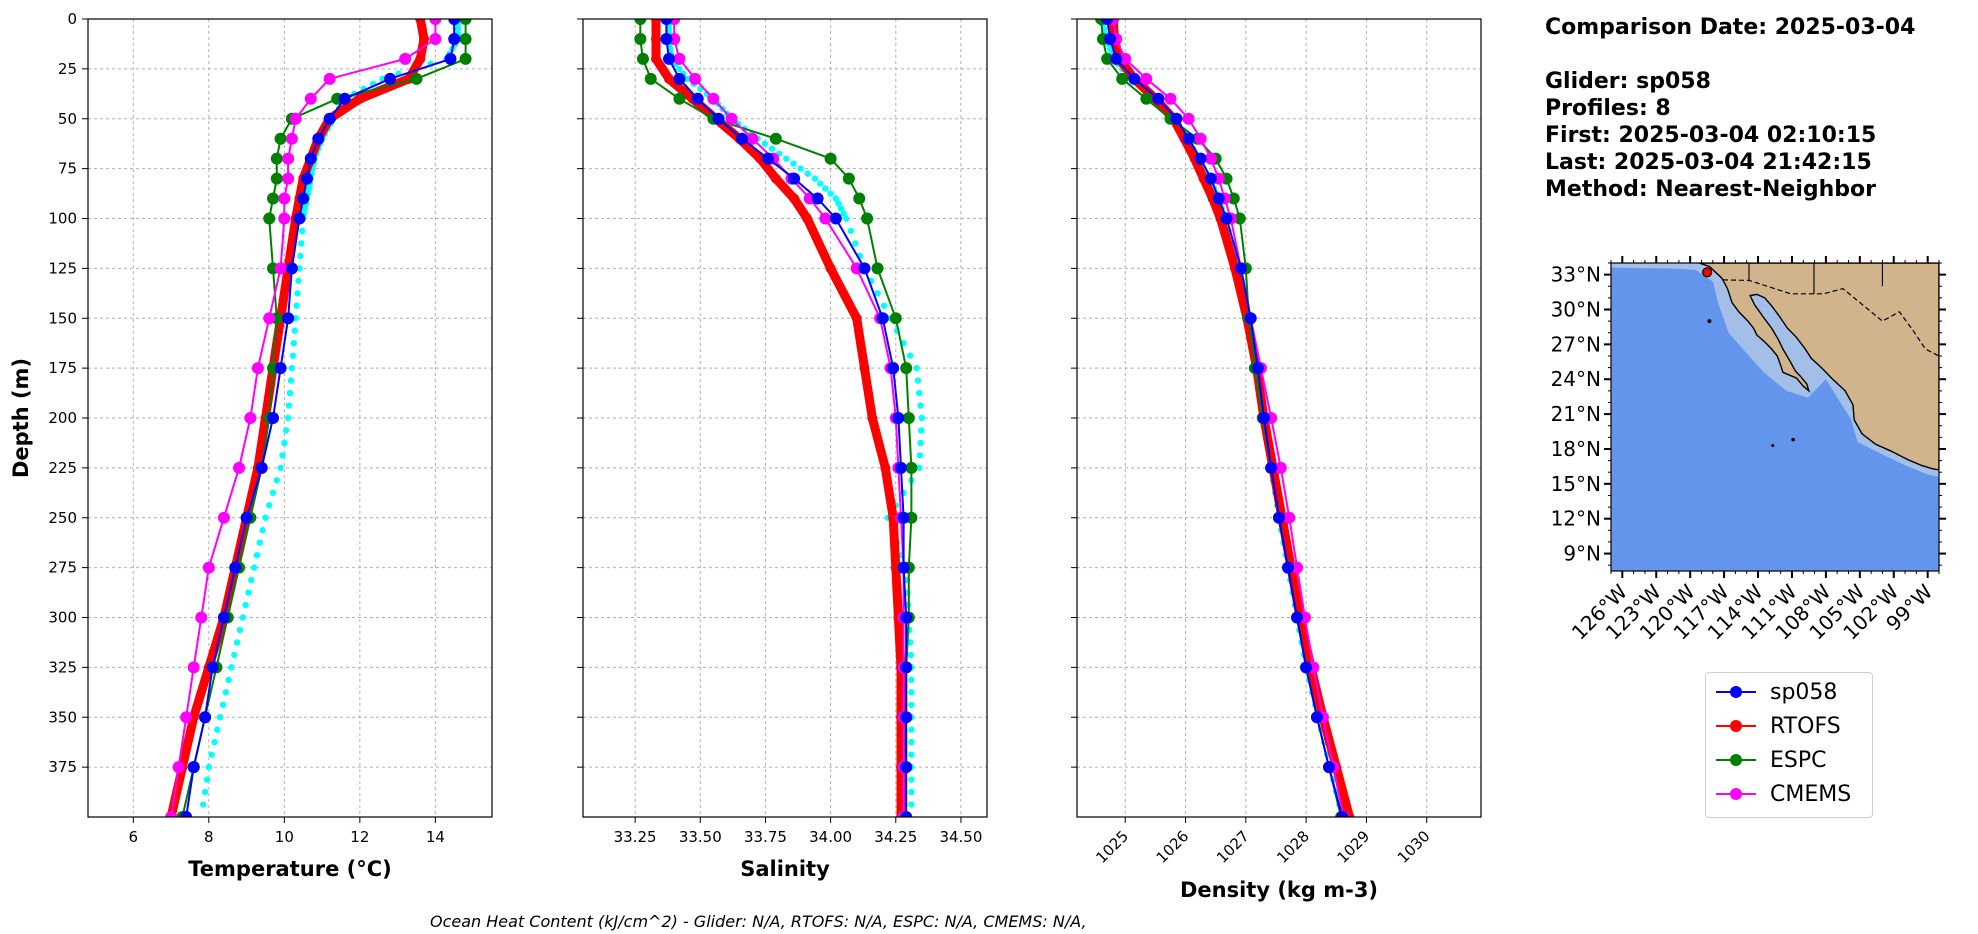 Image resolution: width=1978 pixels, height=934 pixels. What do you see at coordinates (1576, 379) in the screenshot?
I see `lat-tick-label: 24°N` at bounding box center [1576, 379].